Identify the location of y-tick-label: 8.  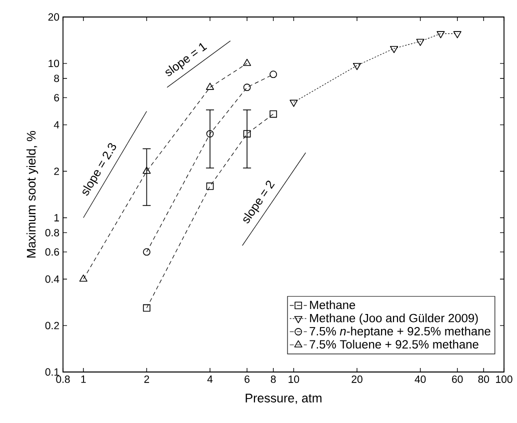
(57, 78).